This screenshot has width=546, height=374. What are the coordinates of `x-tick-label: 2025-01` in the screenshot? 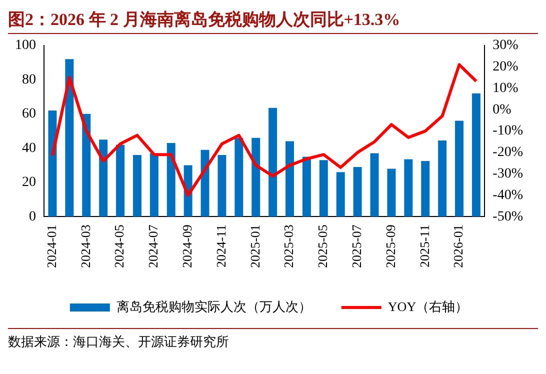 It's located at (254, 246).